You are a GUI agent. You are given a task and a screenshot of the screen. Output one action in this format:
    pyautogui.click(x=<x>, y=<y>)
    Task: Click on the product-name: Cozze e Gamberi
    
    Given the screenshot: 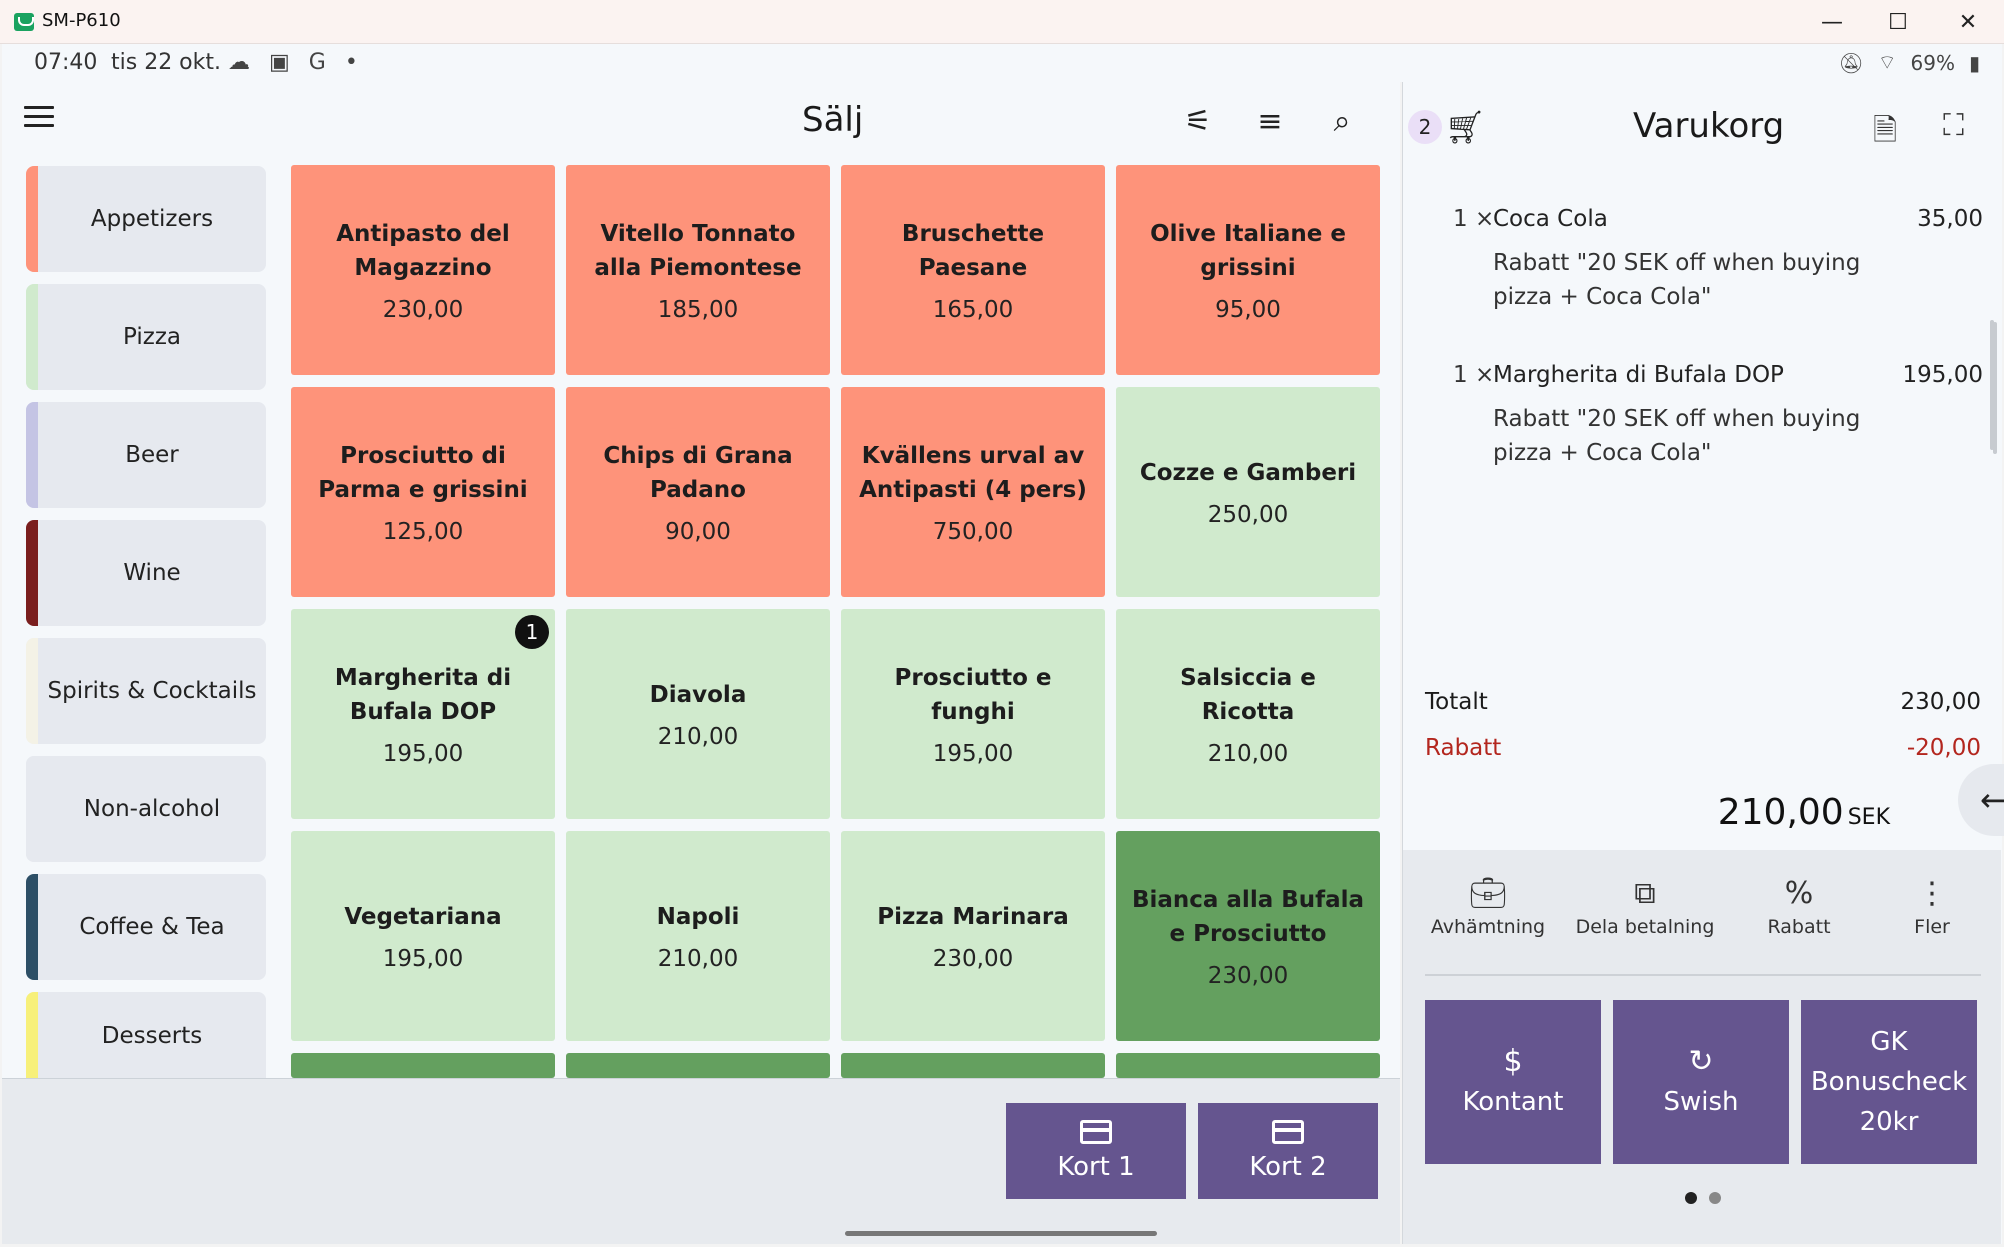 What is the action you would take?
    pyautogui.click(x=1248, y=473)
    